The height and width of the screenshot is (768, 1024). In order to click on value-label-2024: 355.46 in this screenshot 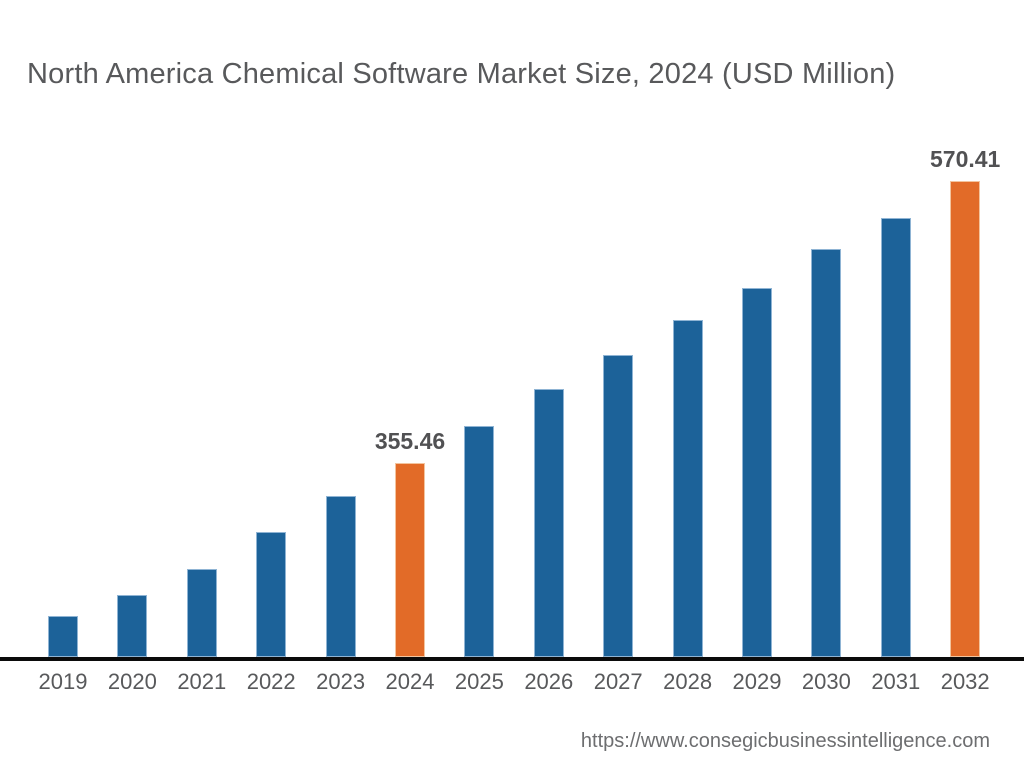, I will do `click(410, 441)`.